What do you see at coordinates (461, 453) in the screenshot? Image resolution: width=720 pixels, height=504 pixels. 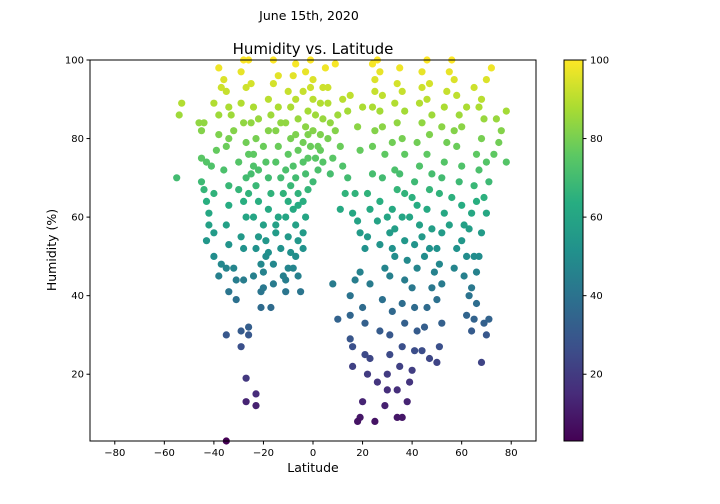 I see `x-tick-label: 60` at bounding box center [461, 453].